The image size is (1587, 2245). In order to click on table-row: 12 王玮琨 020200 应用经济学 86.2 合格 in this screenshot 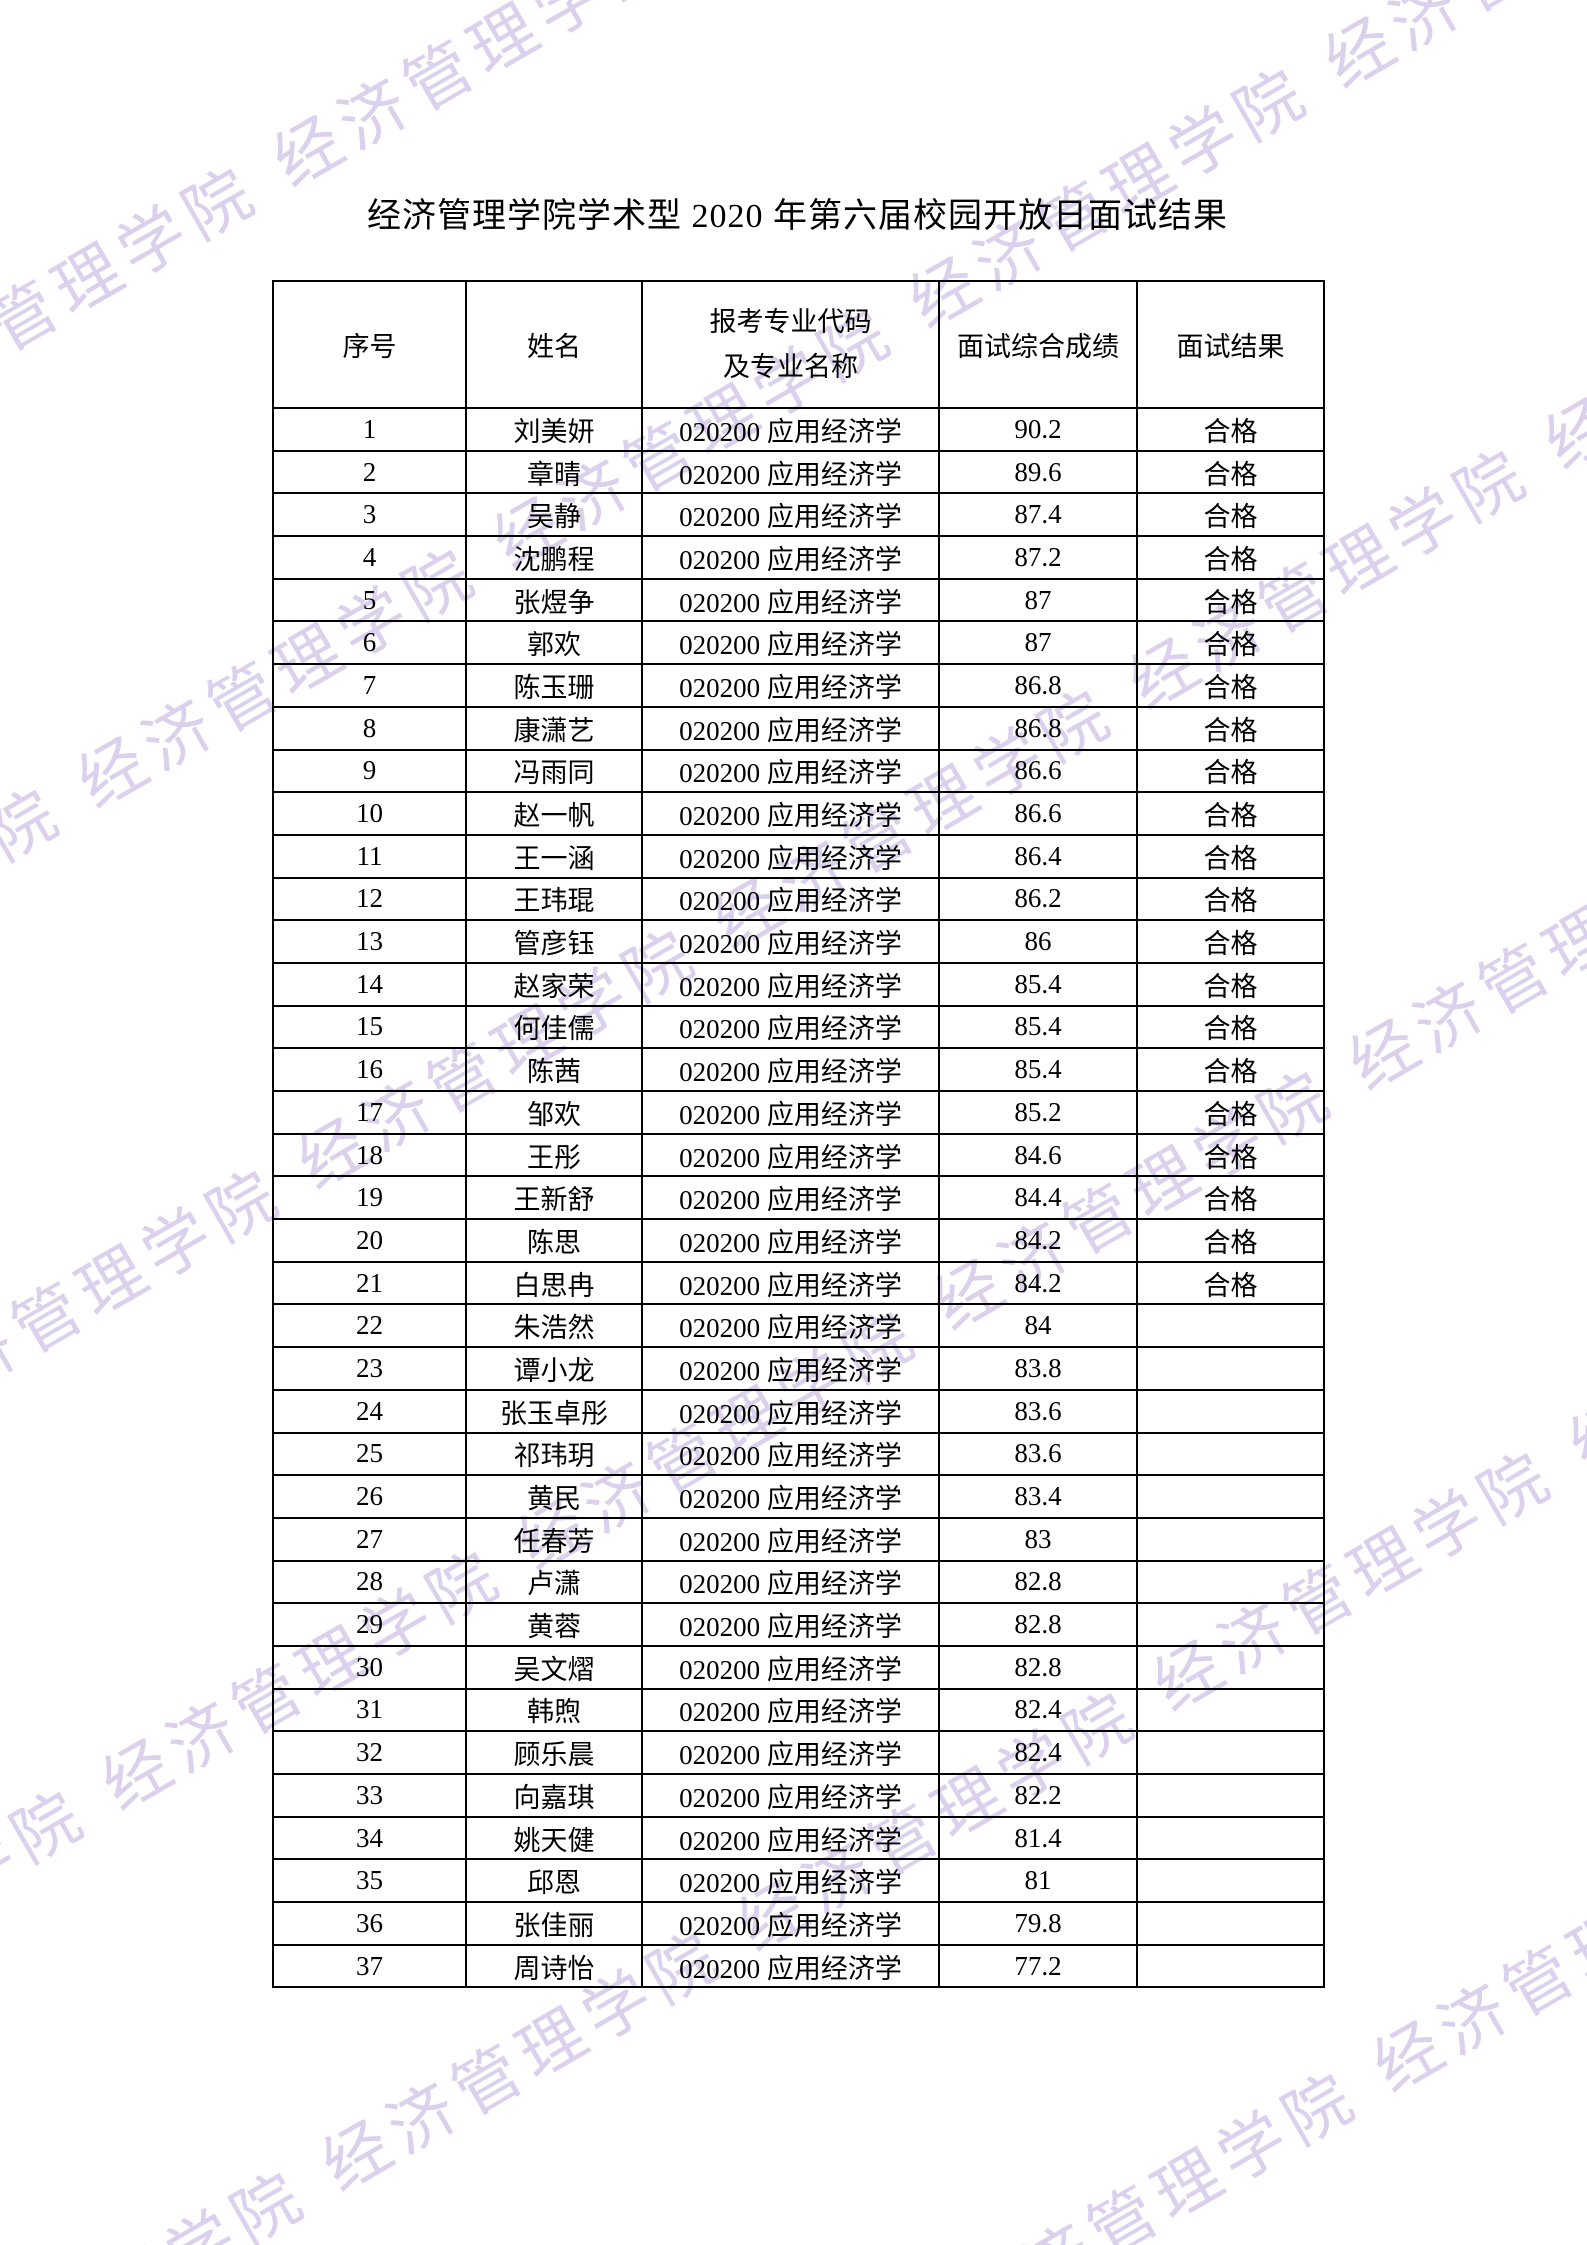, I will do `click(798, 899)`.